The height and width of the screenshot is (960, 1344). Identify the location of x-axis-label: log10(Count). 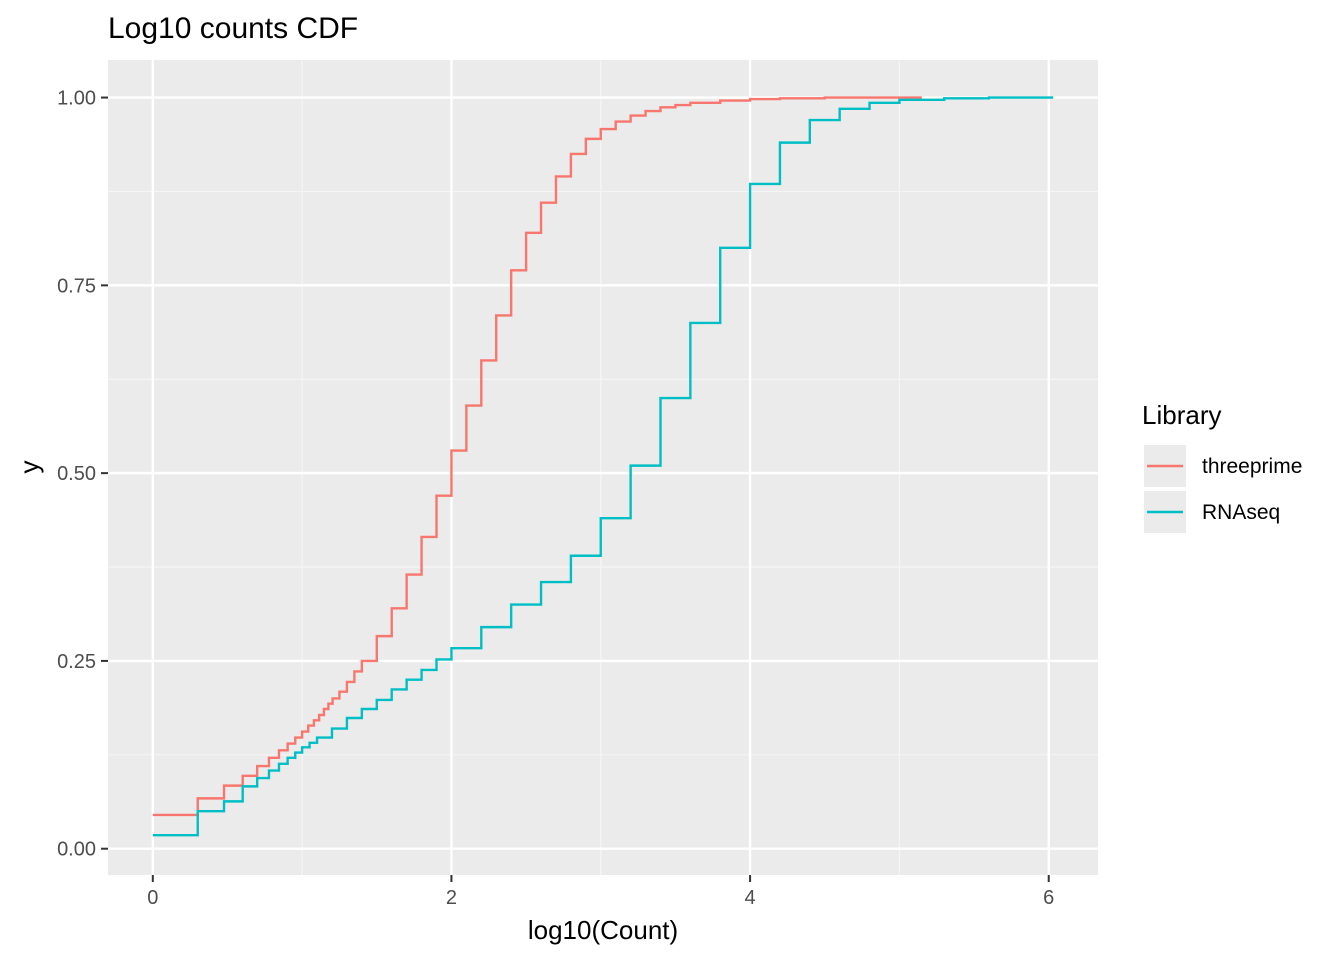
(603, 930).